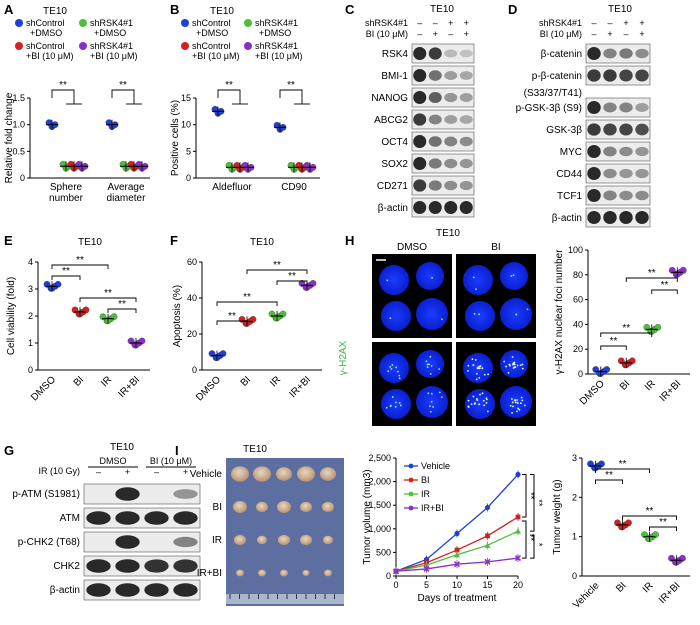 The height and width of the screenshot is (625, 700). Describe the element at coordinates (192, 262) in the screenshot. I see `y-tick-label: 60` at that location.